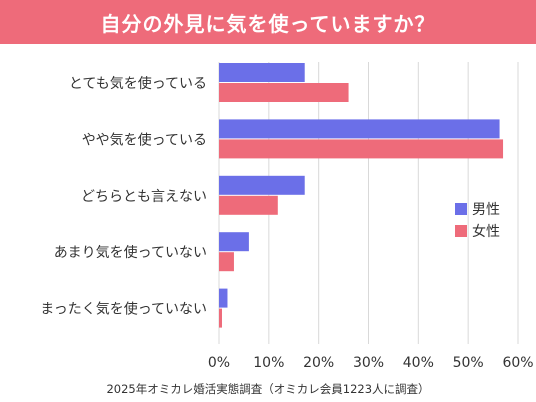 This screenshot has width=536, height=402. What do you see at coordinates (138, 83) in the screenshot?
I see `category-label: とても気を使っている` at bounding box center [138, 83].